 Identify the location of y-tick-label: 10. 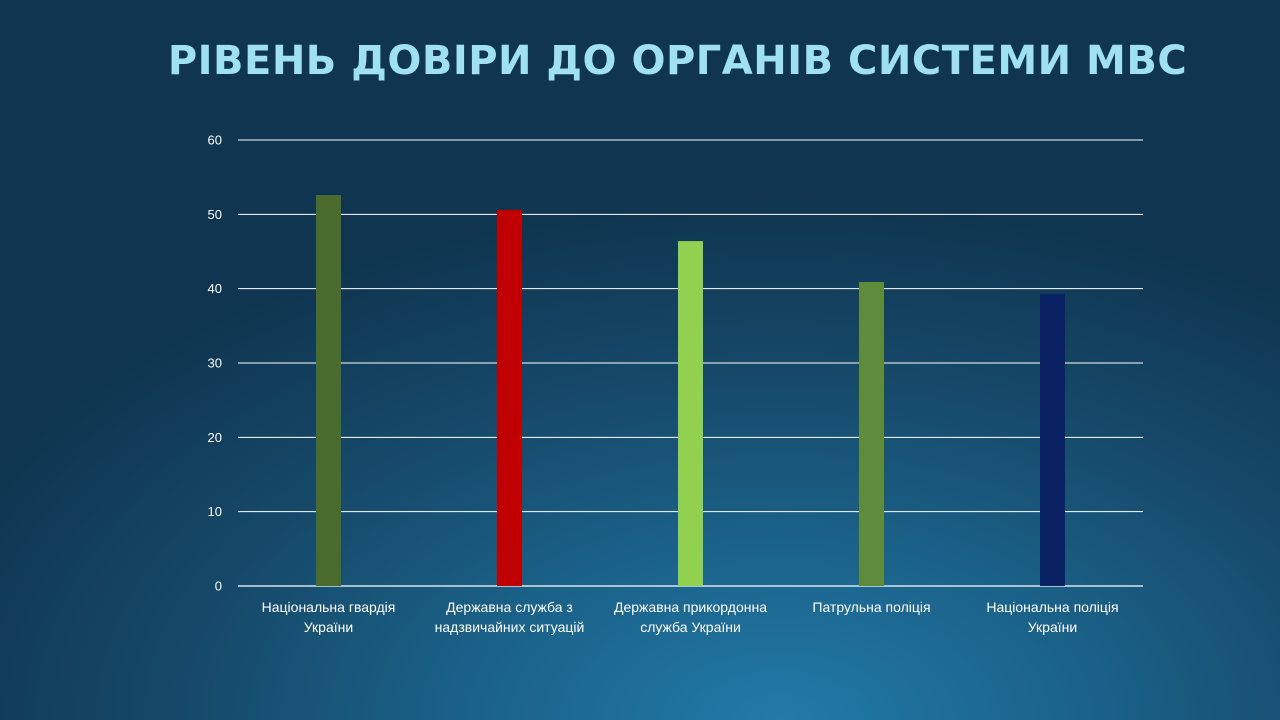
(215, 511).